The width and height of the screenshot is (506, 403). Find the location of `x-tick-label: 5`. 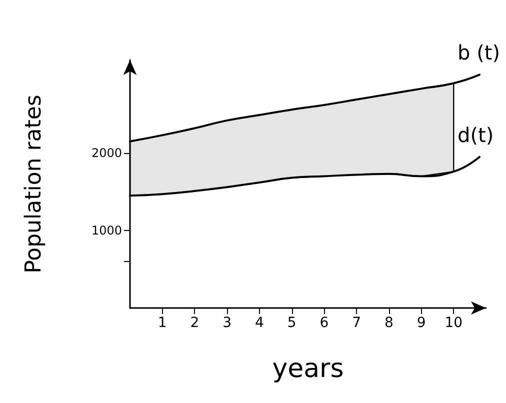

x-tick-label: 5 is located at coordinates (291, 323).